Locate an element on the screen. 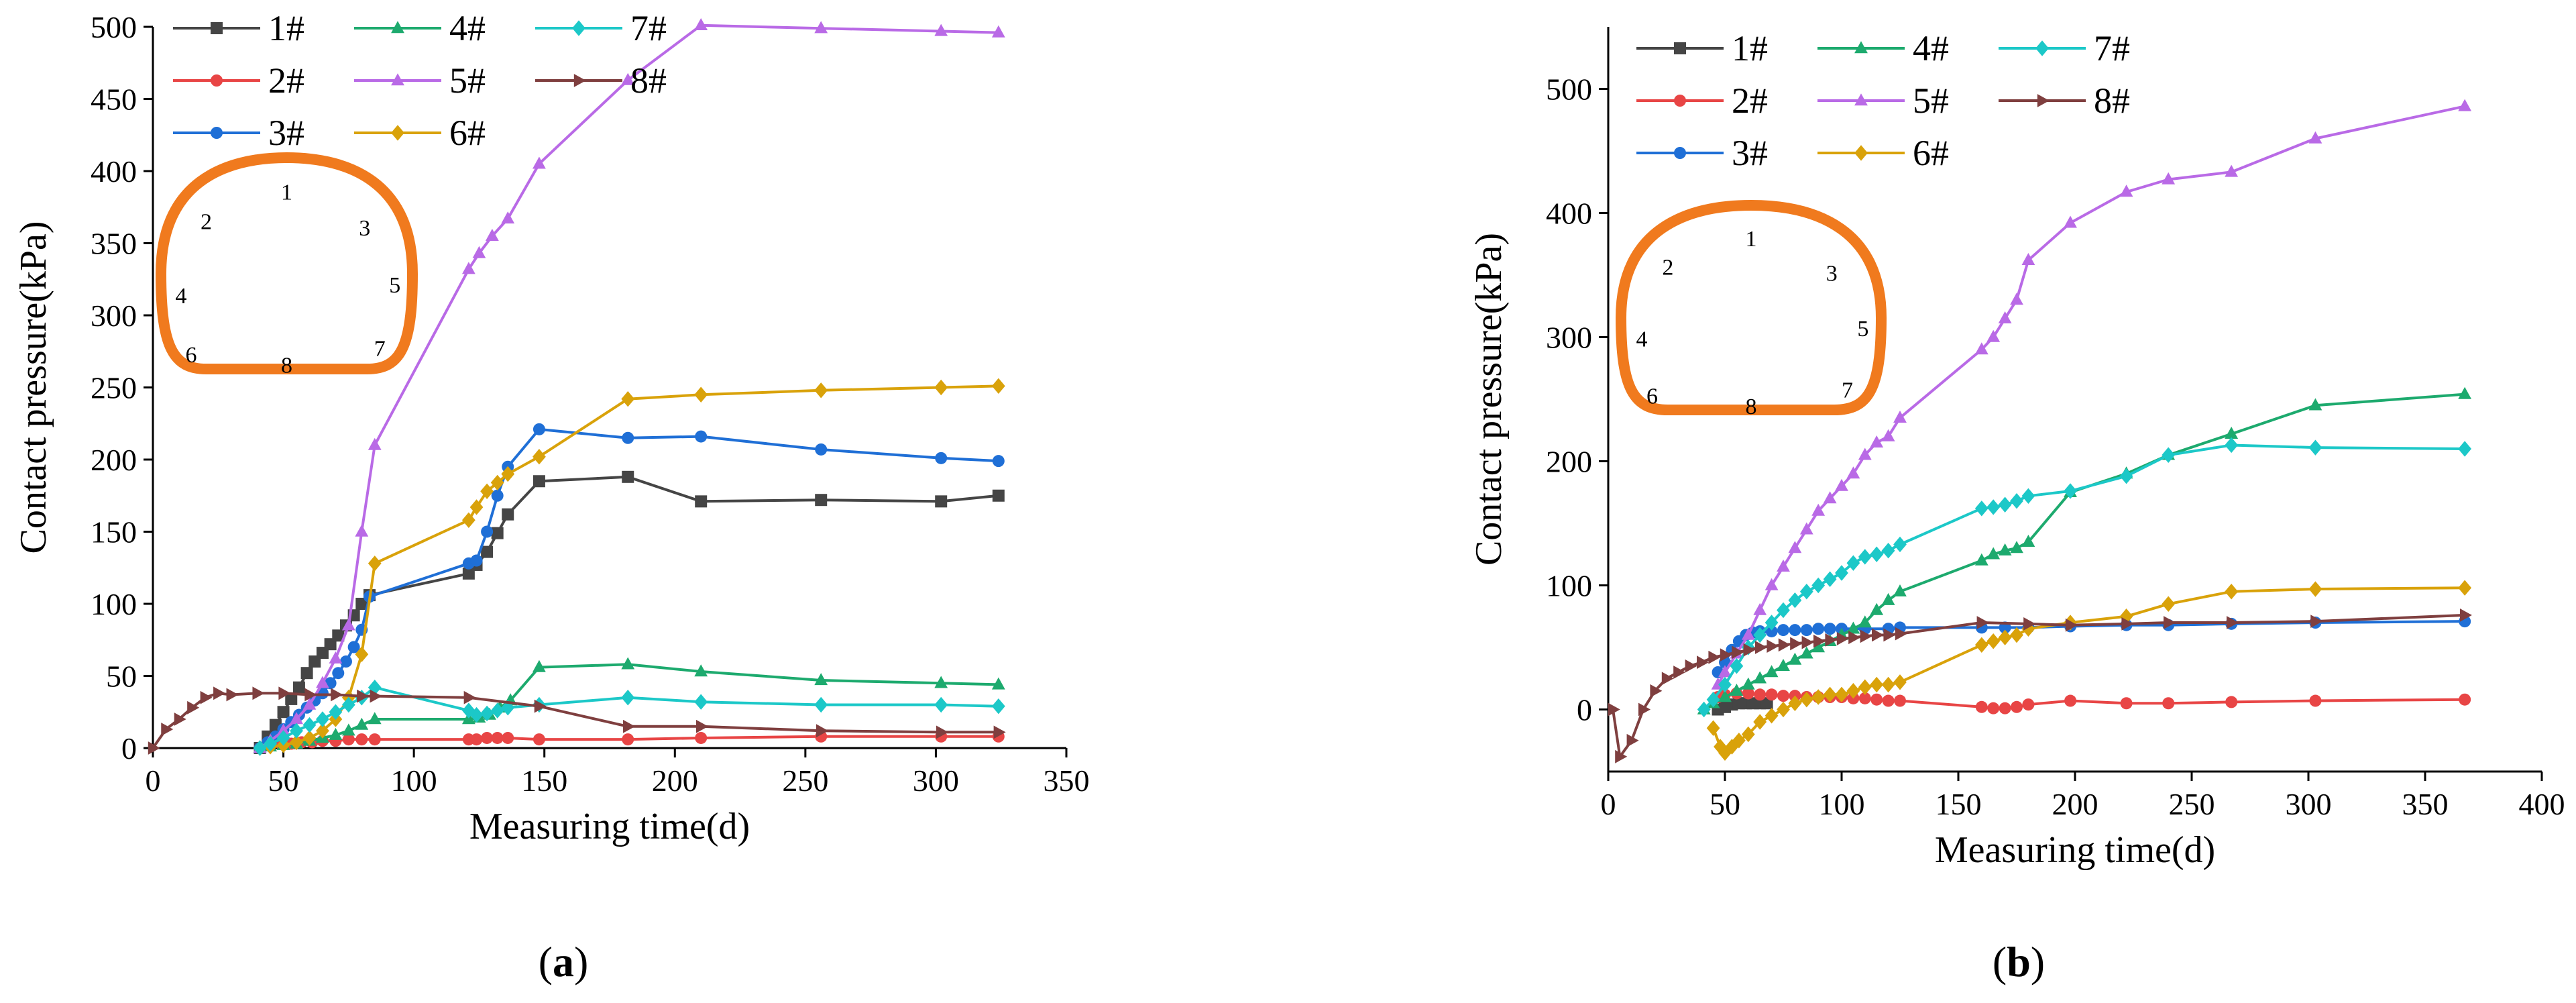  panel-a-tunnel-inset: 1 2 3 4 5 6 7 8 is located at coordinates (286, 265).